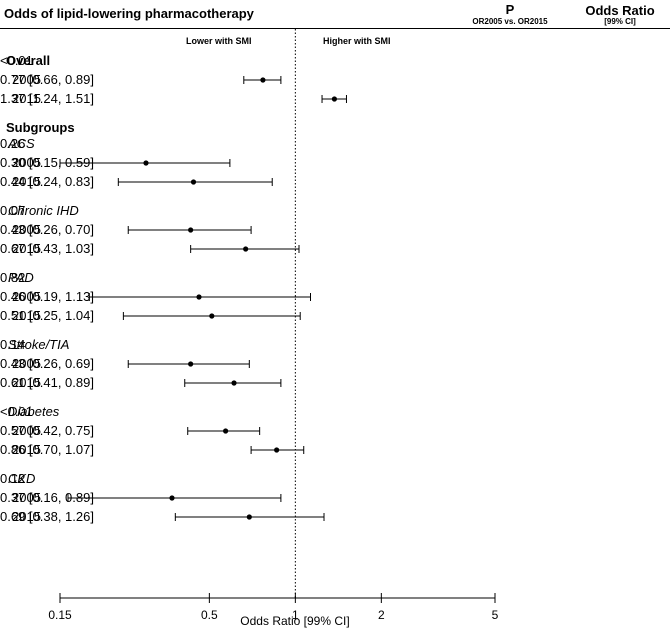 The height and width of the screenshot is (632, 670). Describe the element at coordinates (357, 41) in the screenshot. I see `higher-with-smi-label: Higher with SMI` at that location.